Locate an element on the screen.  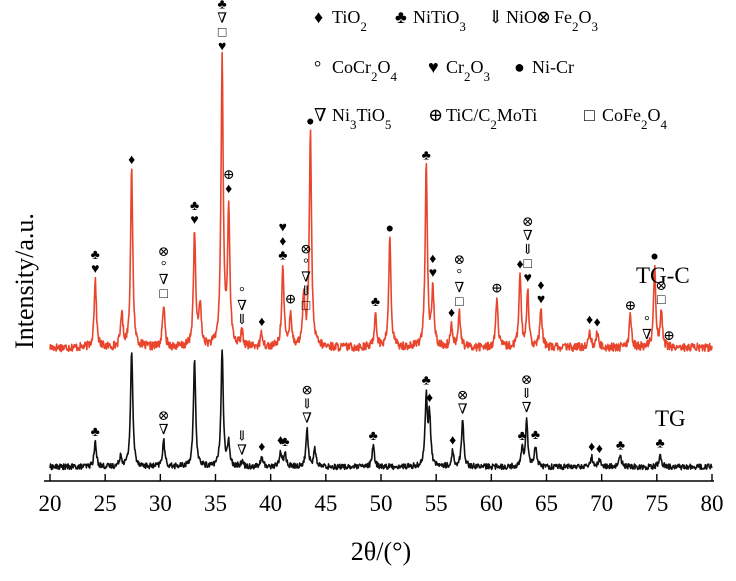
phase-marker-tg-c-10-1: ° is located at coordinates (306, 264).